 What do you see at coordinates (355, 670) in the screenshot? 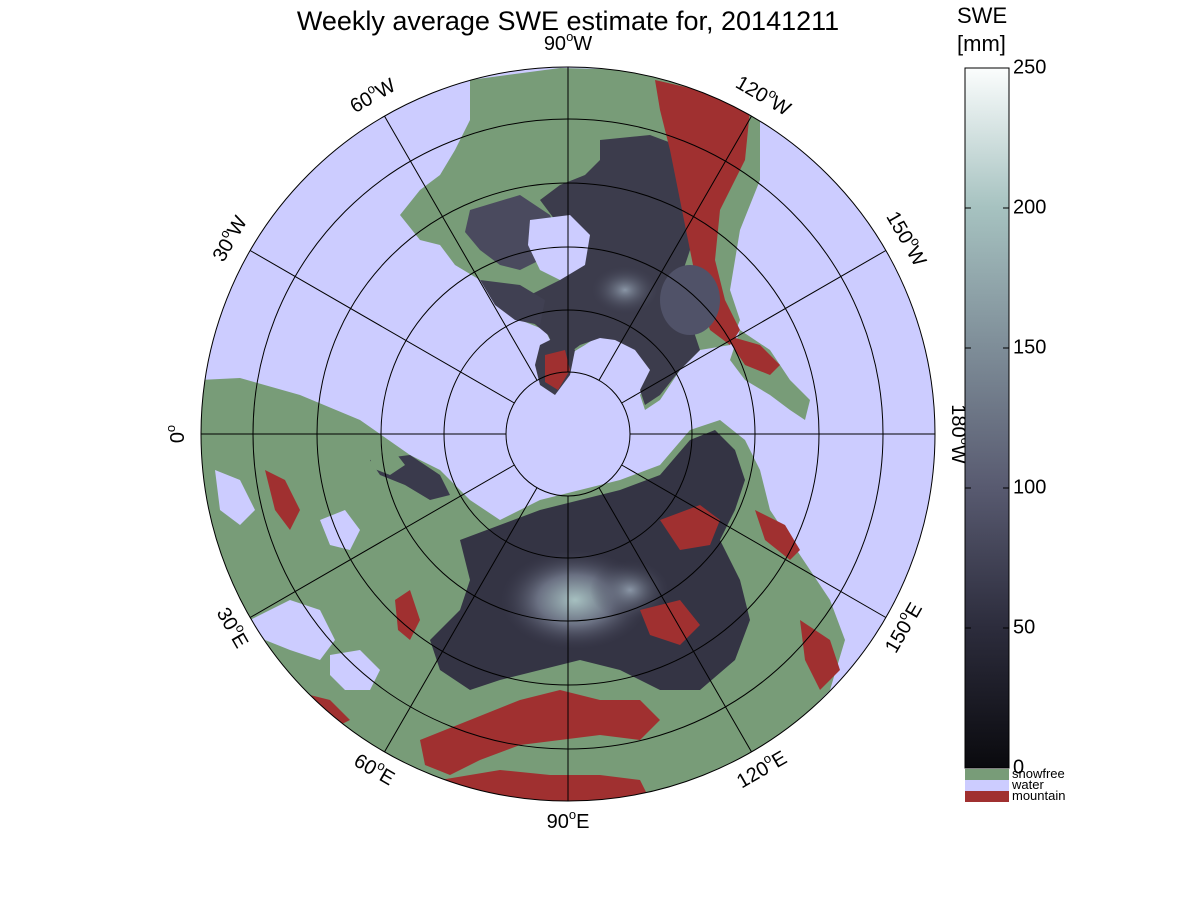
I see `black-sea-water` at bounding box center [355, 670].